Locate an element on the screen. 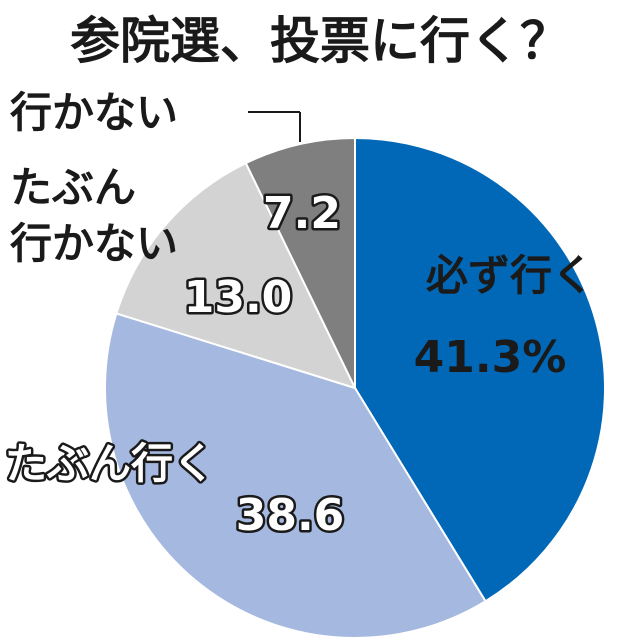  slice-label: たぶん行く is located at coordinates (110, 463).